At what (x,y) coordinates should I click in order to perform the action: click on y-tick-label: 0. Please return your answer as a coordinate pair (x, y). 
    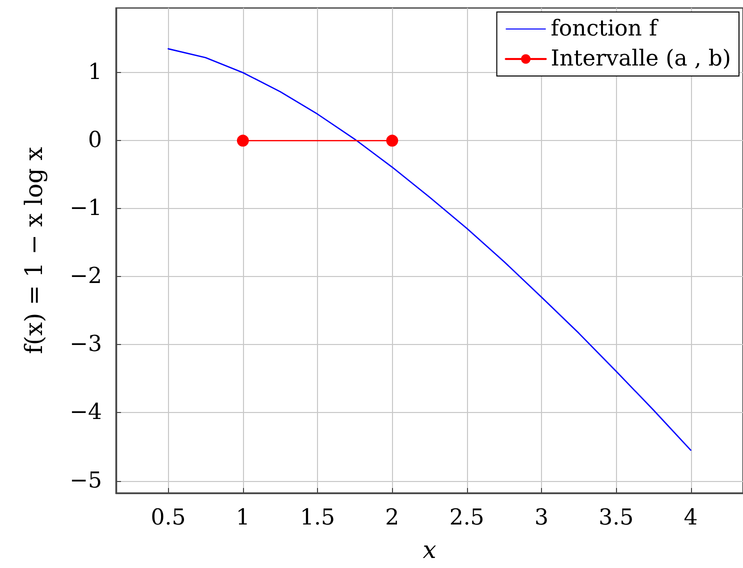
    Looking at the image, I should click on (95, 141).